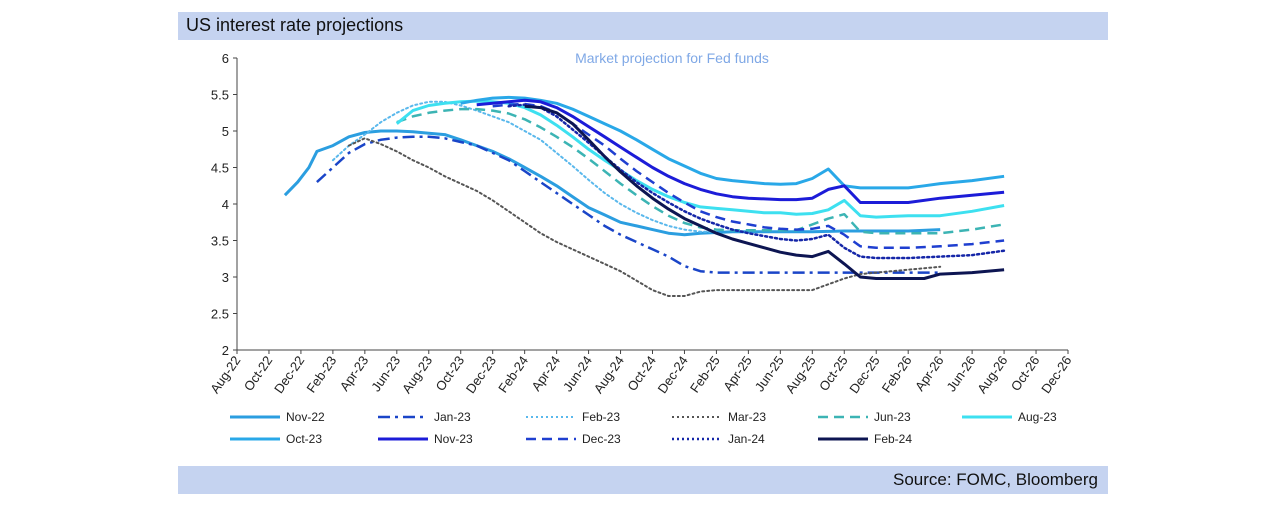  Describe the element at coordinates (513, 374) in the screenshot. I see `x-tick-label: Feb-24` at that location.